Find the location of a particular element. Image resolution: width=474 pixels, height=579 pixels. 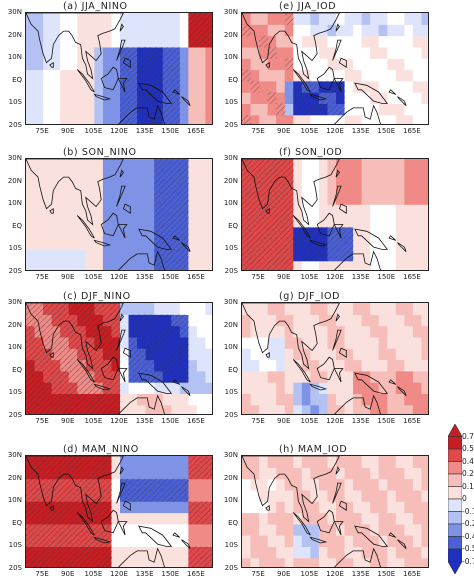

latitude-label: 20S is located at coordinates (15, 568).